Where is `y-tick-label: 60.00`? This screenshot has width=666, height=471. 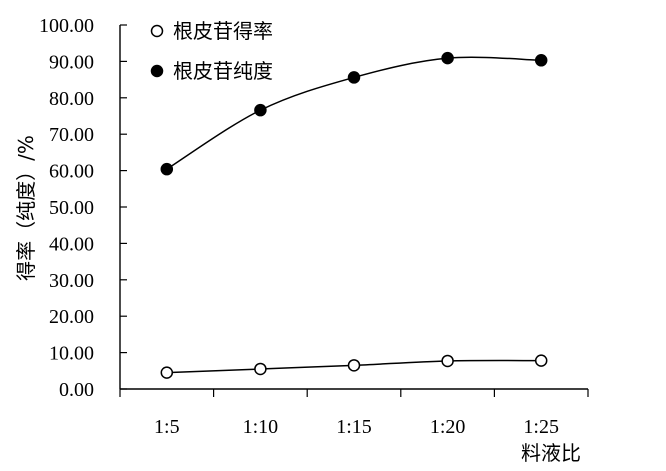 y-tick-label: 60.00 is located at coordinates (71, 172).